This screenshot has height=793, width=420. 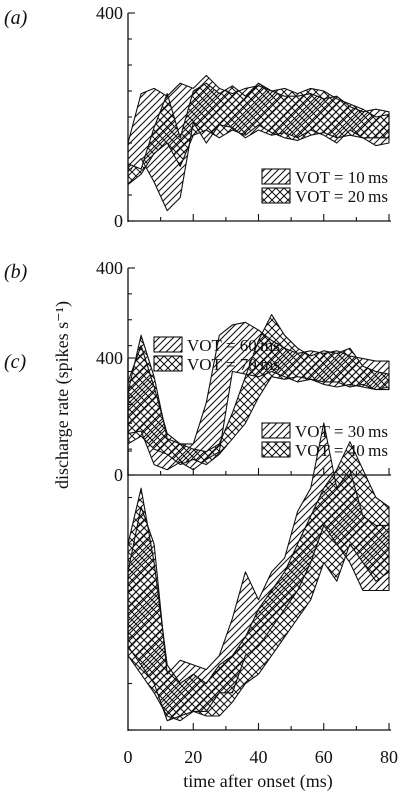 I want to click on panel-a-legend-label-1: VOT = 10 ms, so click(x=341, y=177).